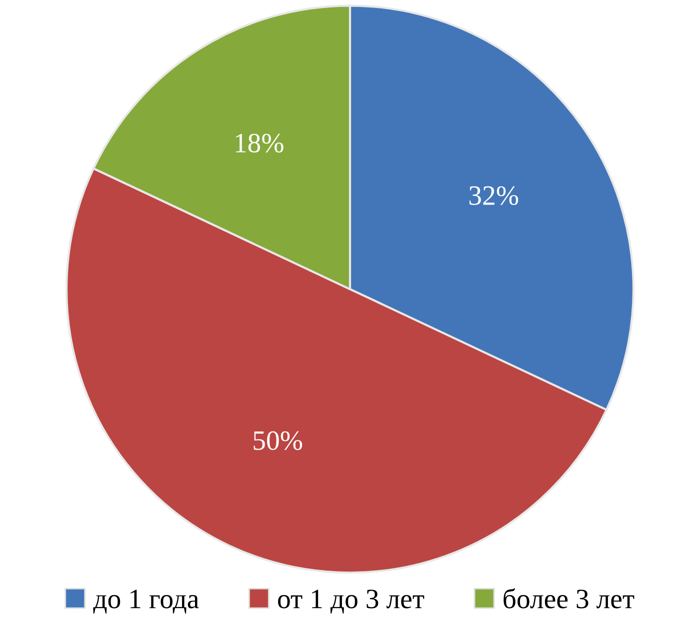 The width and height of the screenshot is (700, 639). What do you see at coordinates (260, 143) in the screenshot?
I see `data-label: 18%` at bounding box center [260, 143].